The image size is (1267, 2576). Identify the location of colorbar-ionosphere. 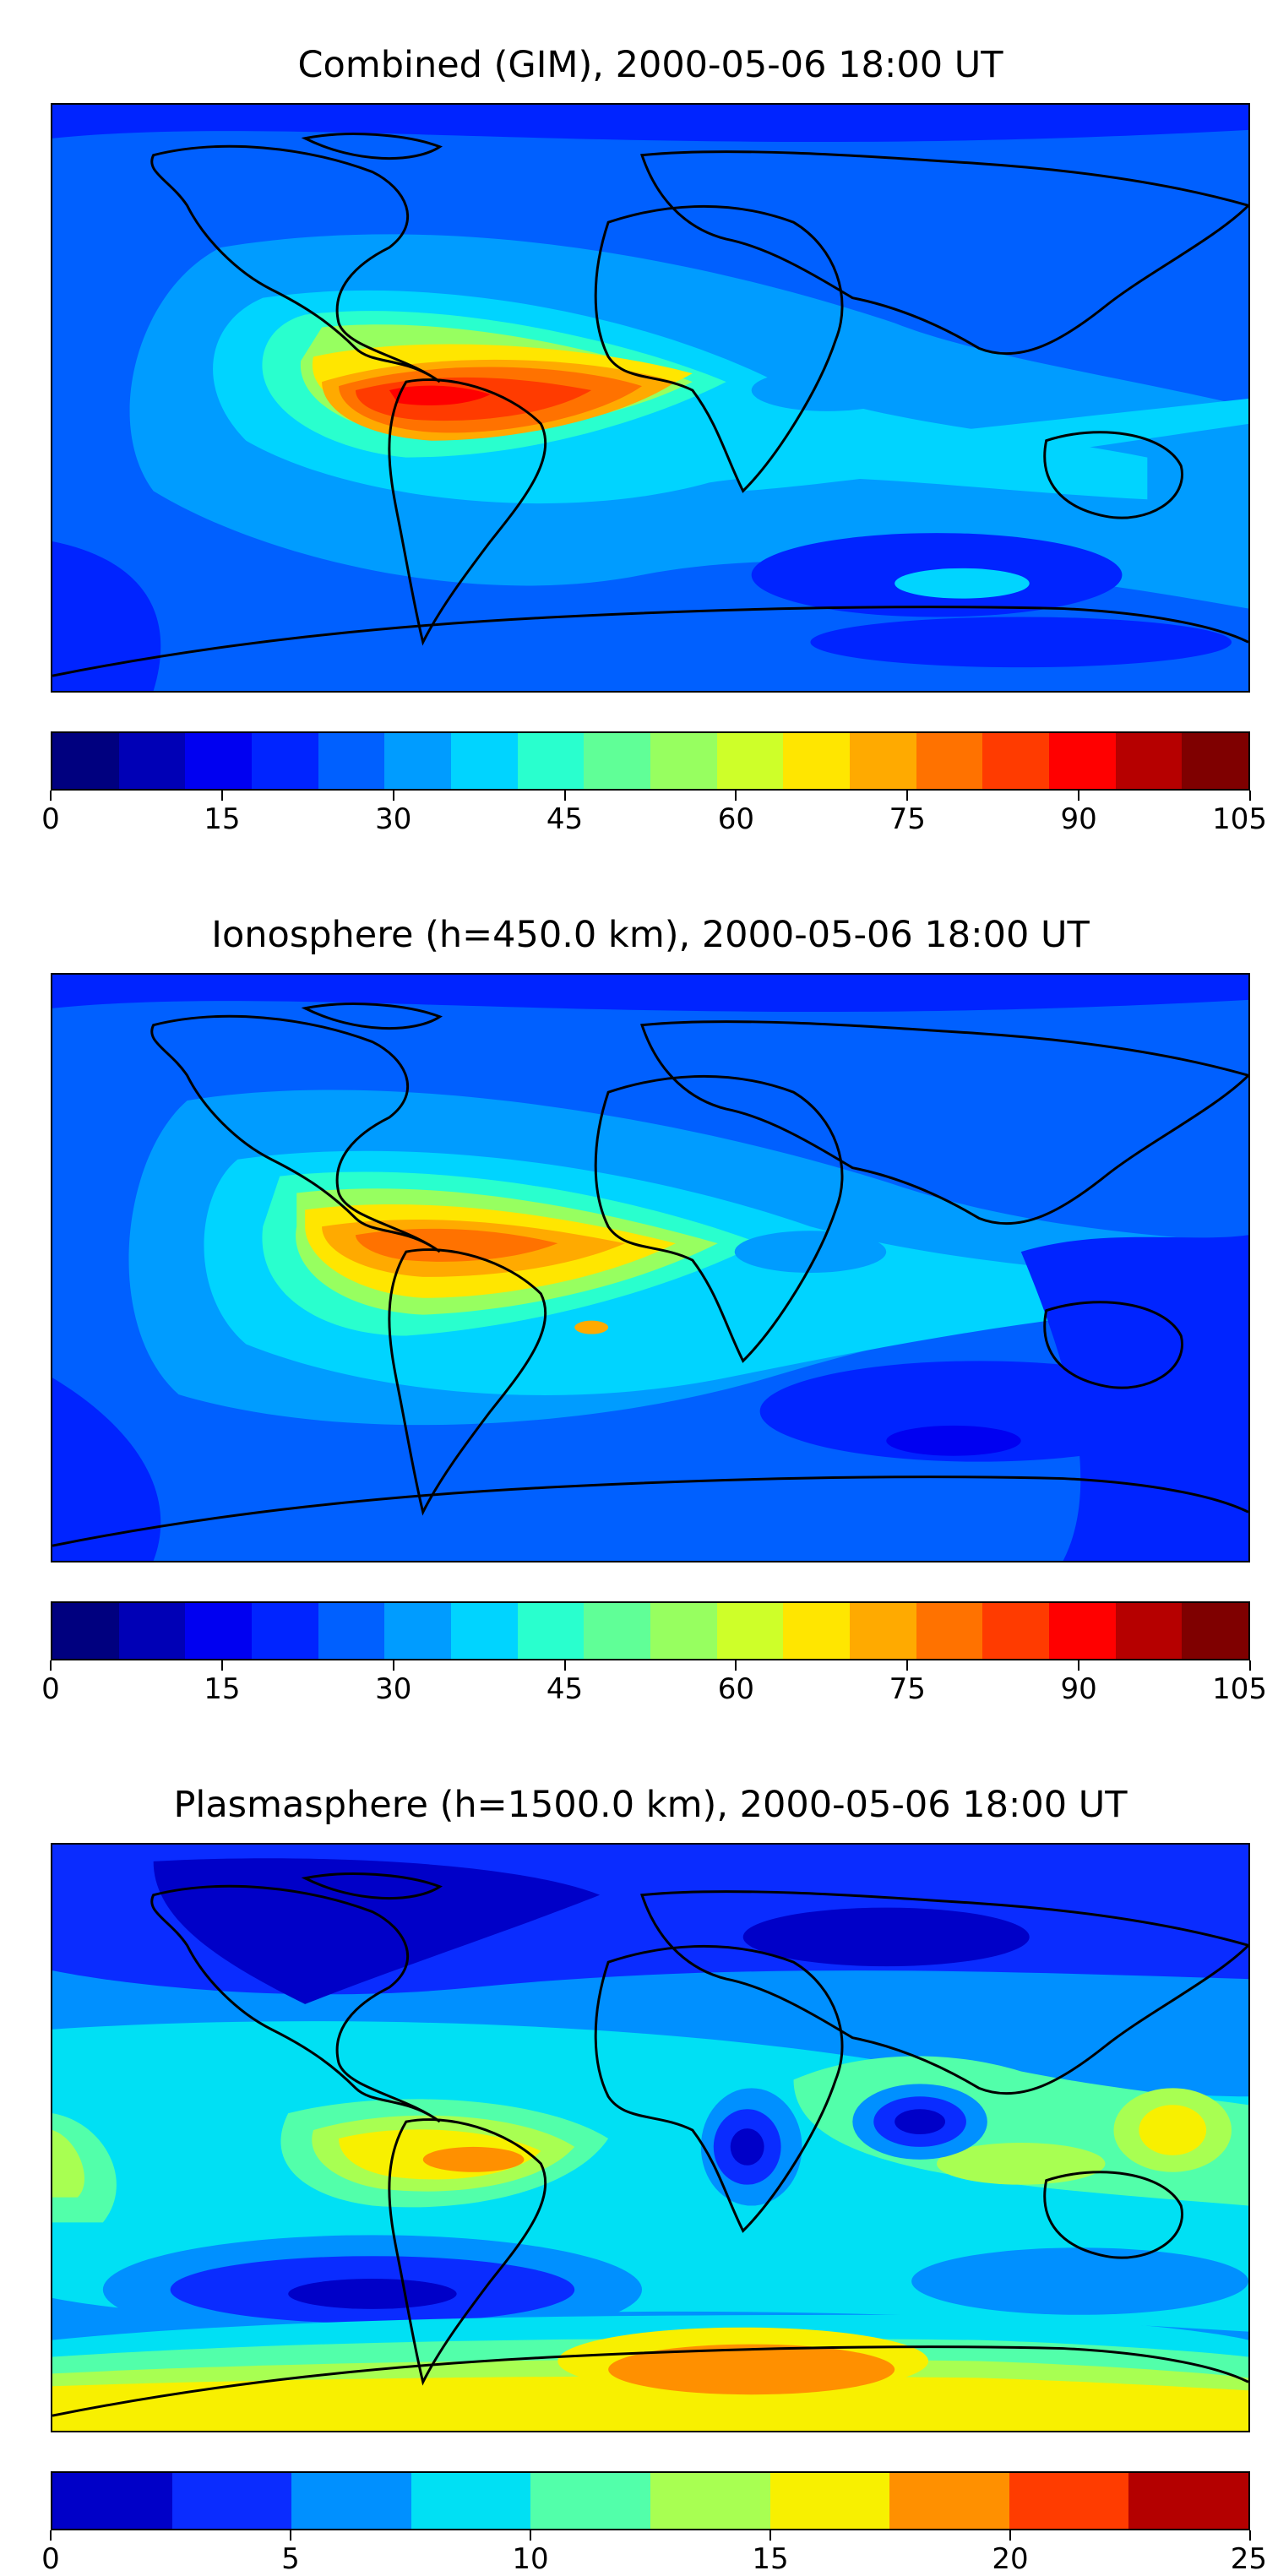
(650, 1630).